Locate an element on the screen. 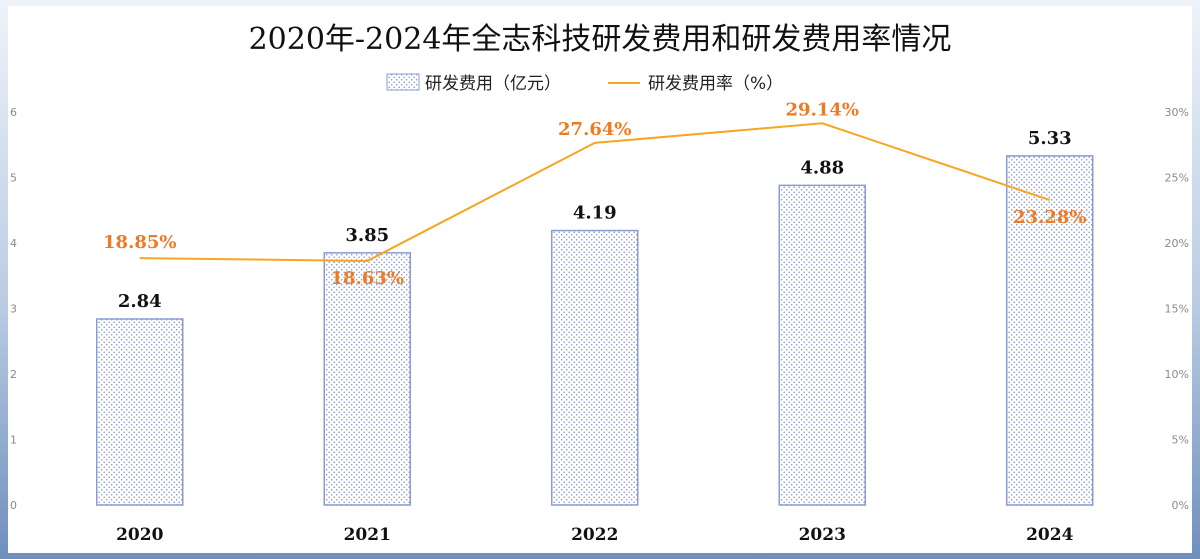 The height and width of the screenshot is (559, 1200). x-tick-label: 2021 is located at coordinates (367, 535).